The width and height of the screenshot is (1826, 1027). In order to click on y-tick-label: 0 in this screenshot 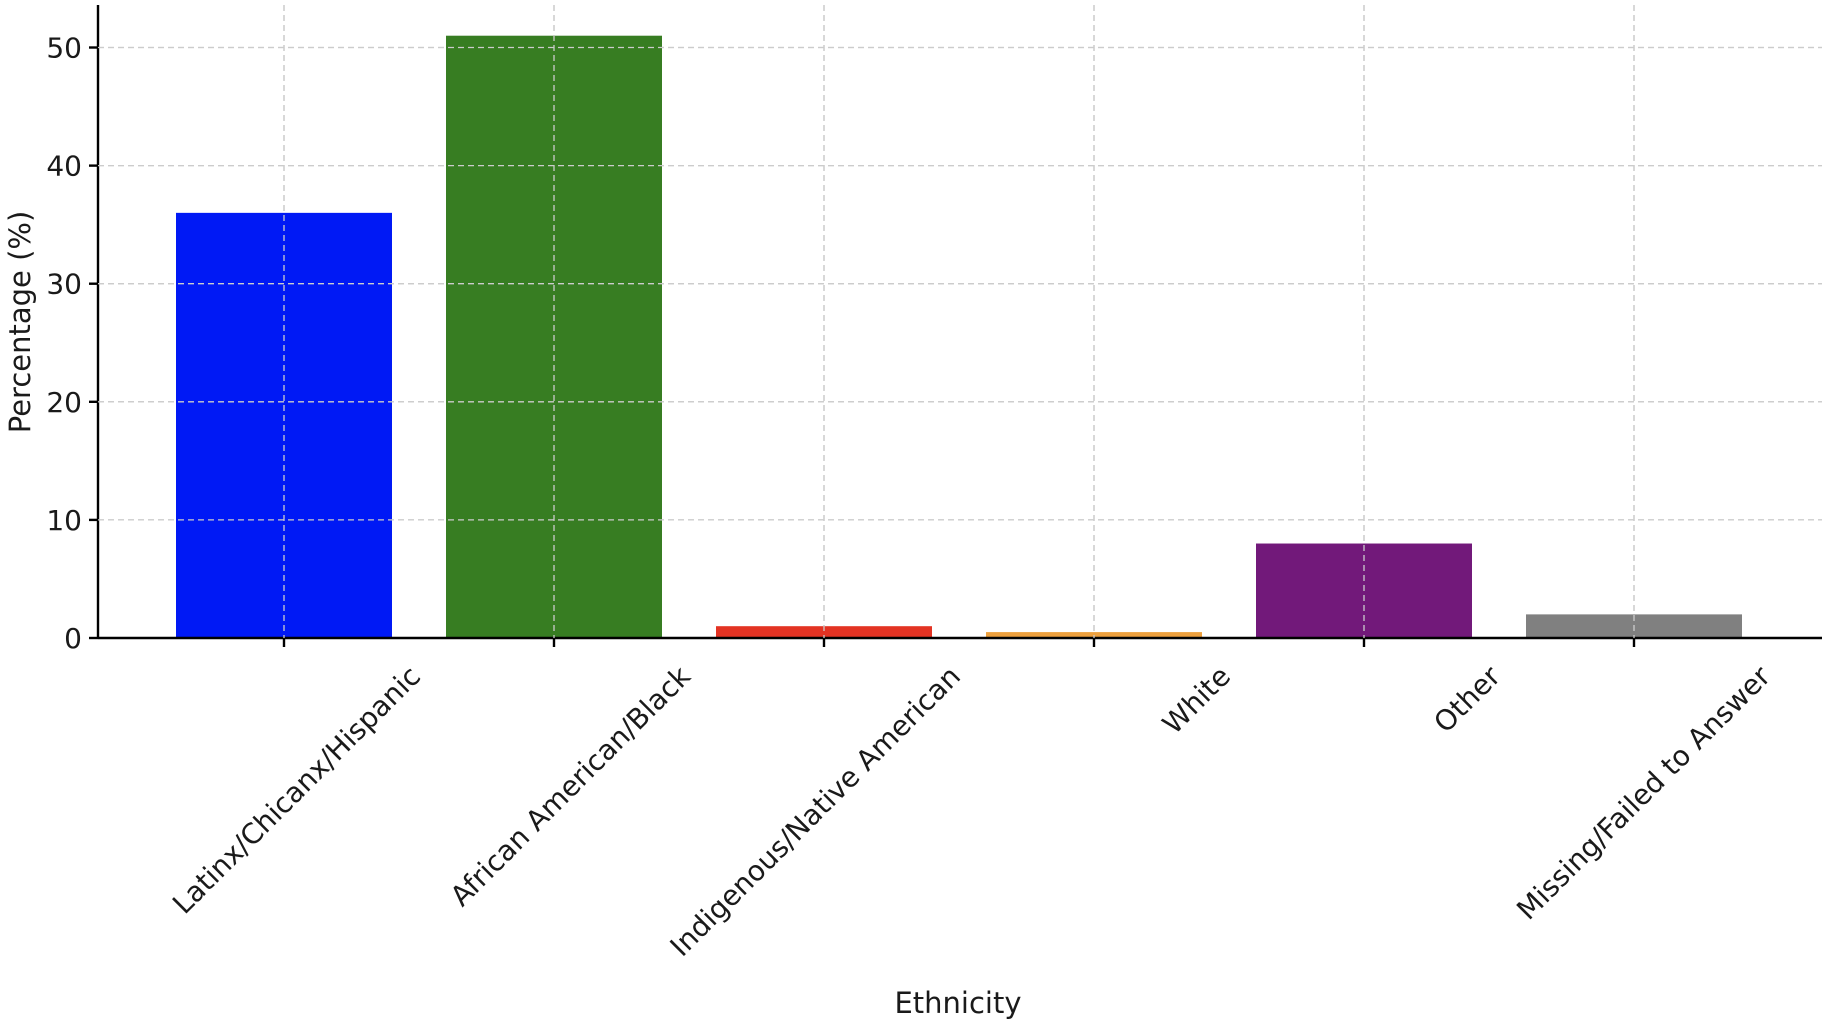, I will do `click(73, 638)`.